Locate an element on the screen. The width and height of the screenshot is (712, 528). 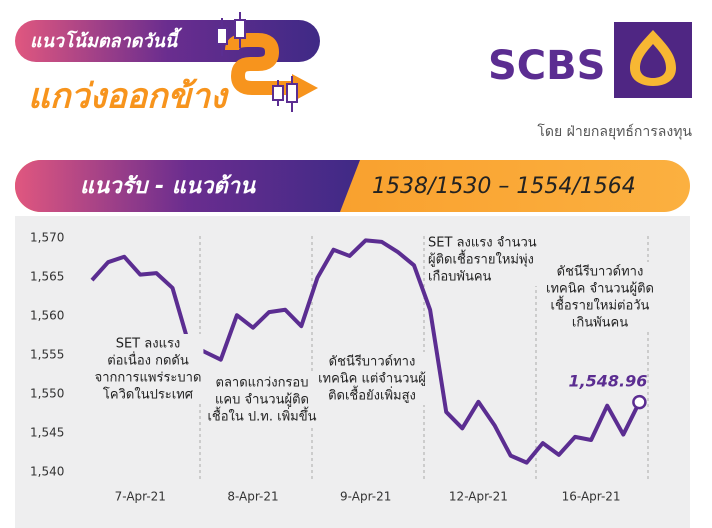
logo-icon is located at coordinates (653, 58).